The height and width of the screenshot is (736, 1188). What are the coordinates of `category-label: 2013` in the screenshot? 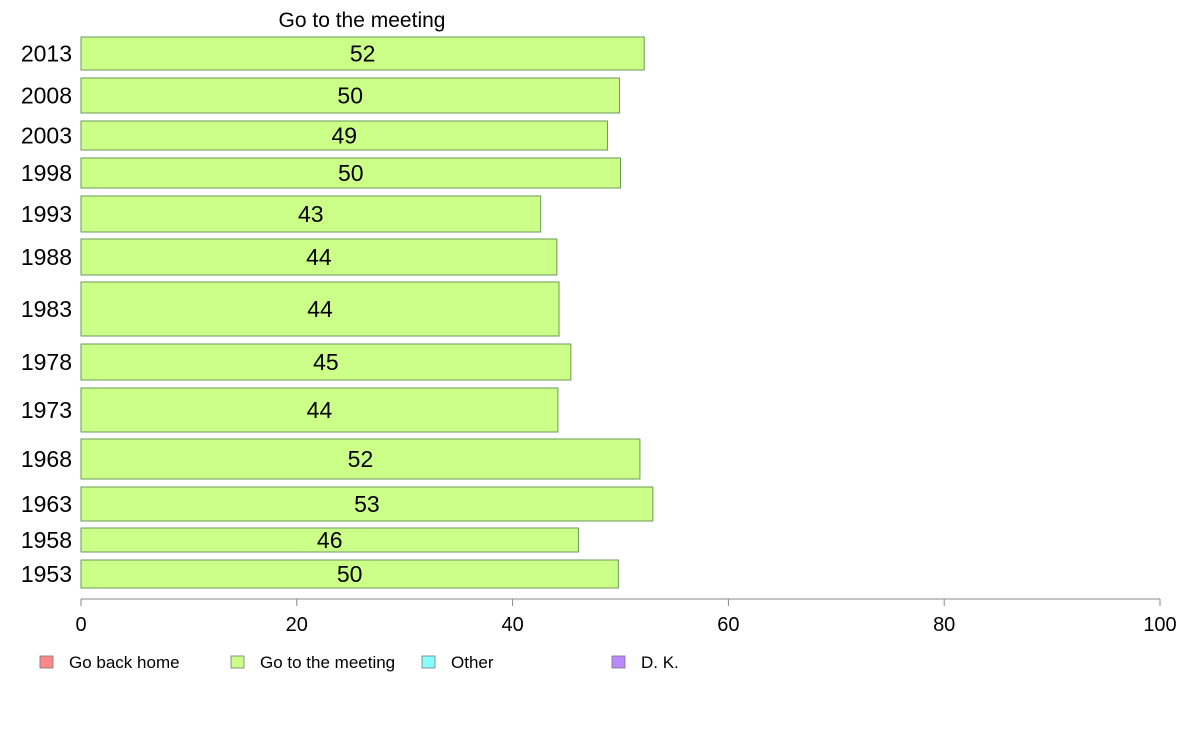 It's located at (46, 54).